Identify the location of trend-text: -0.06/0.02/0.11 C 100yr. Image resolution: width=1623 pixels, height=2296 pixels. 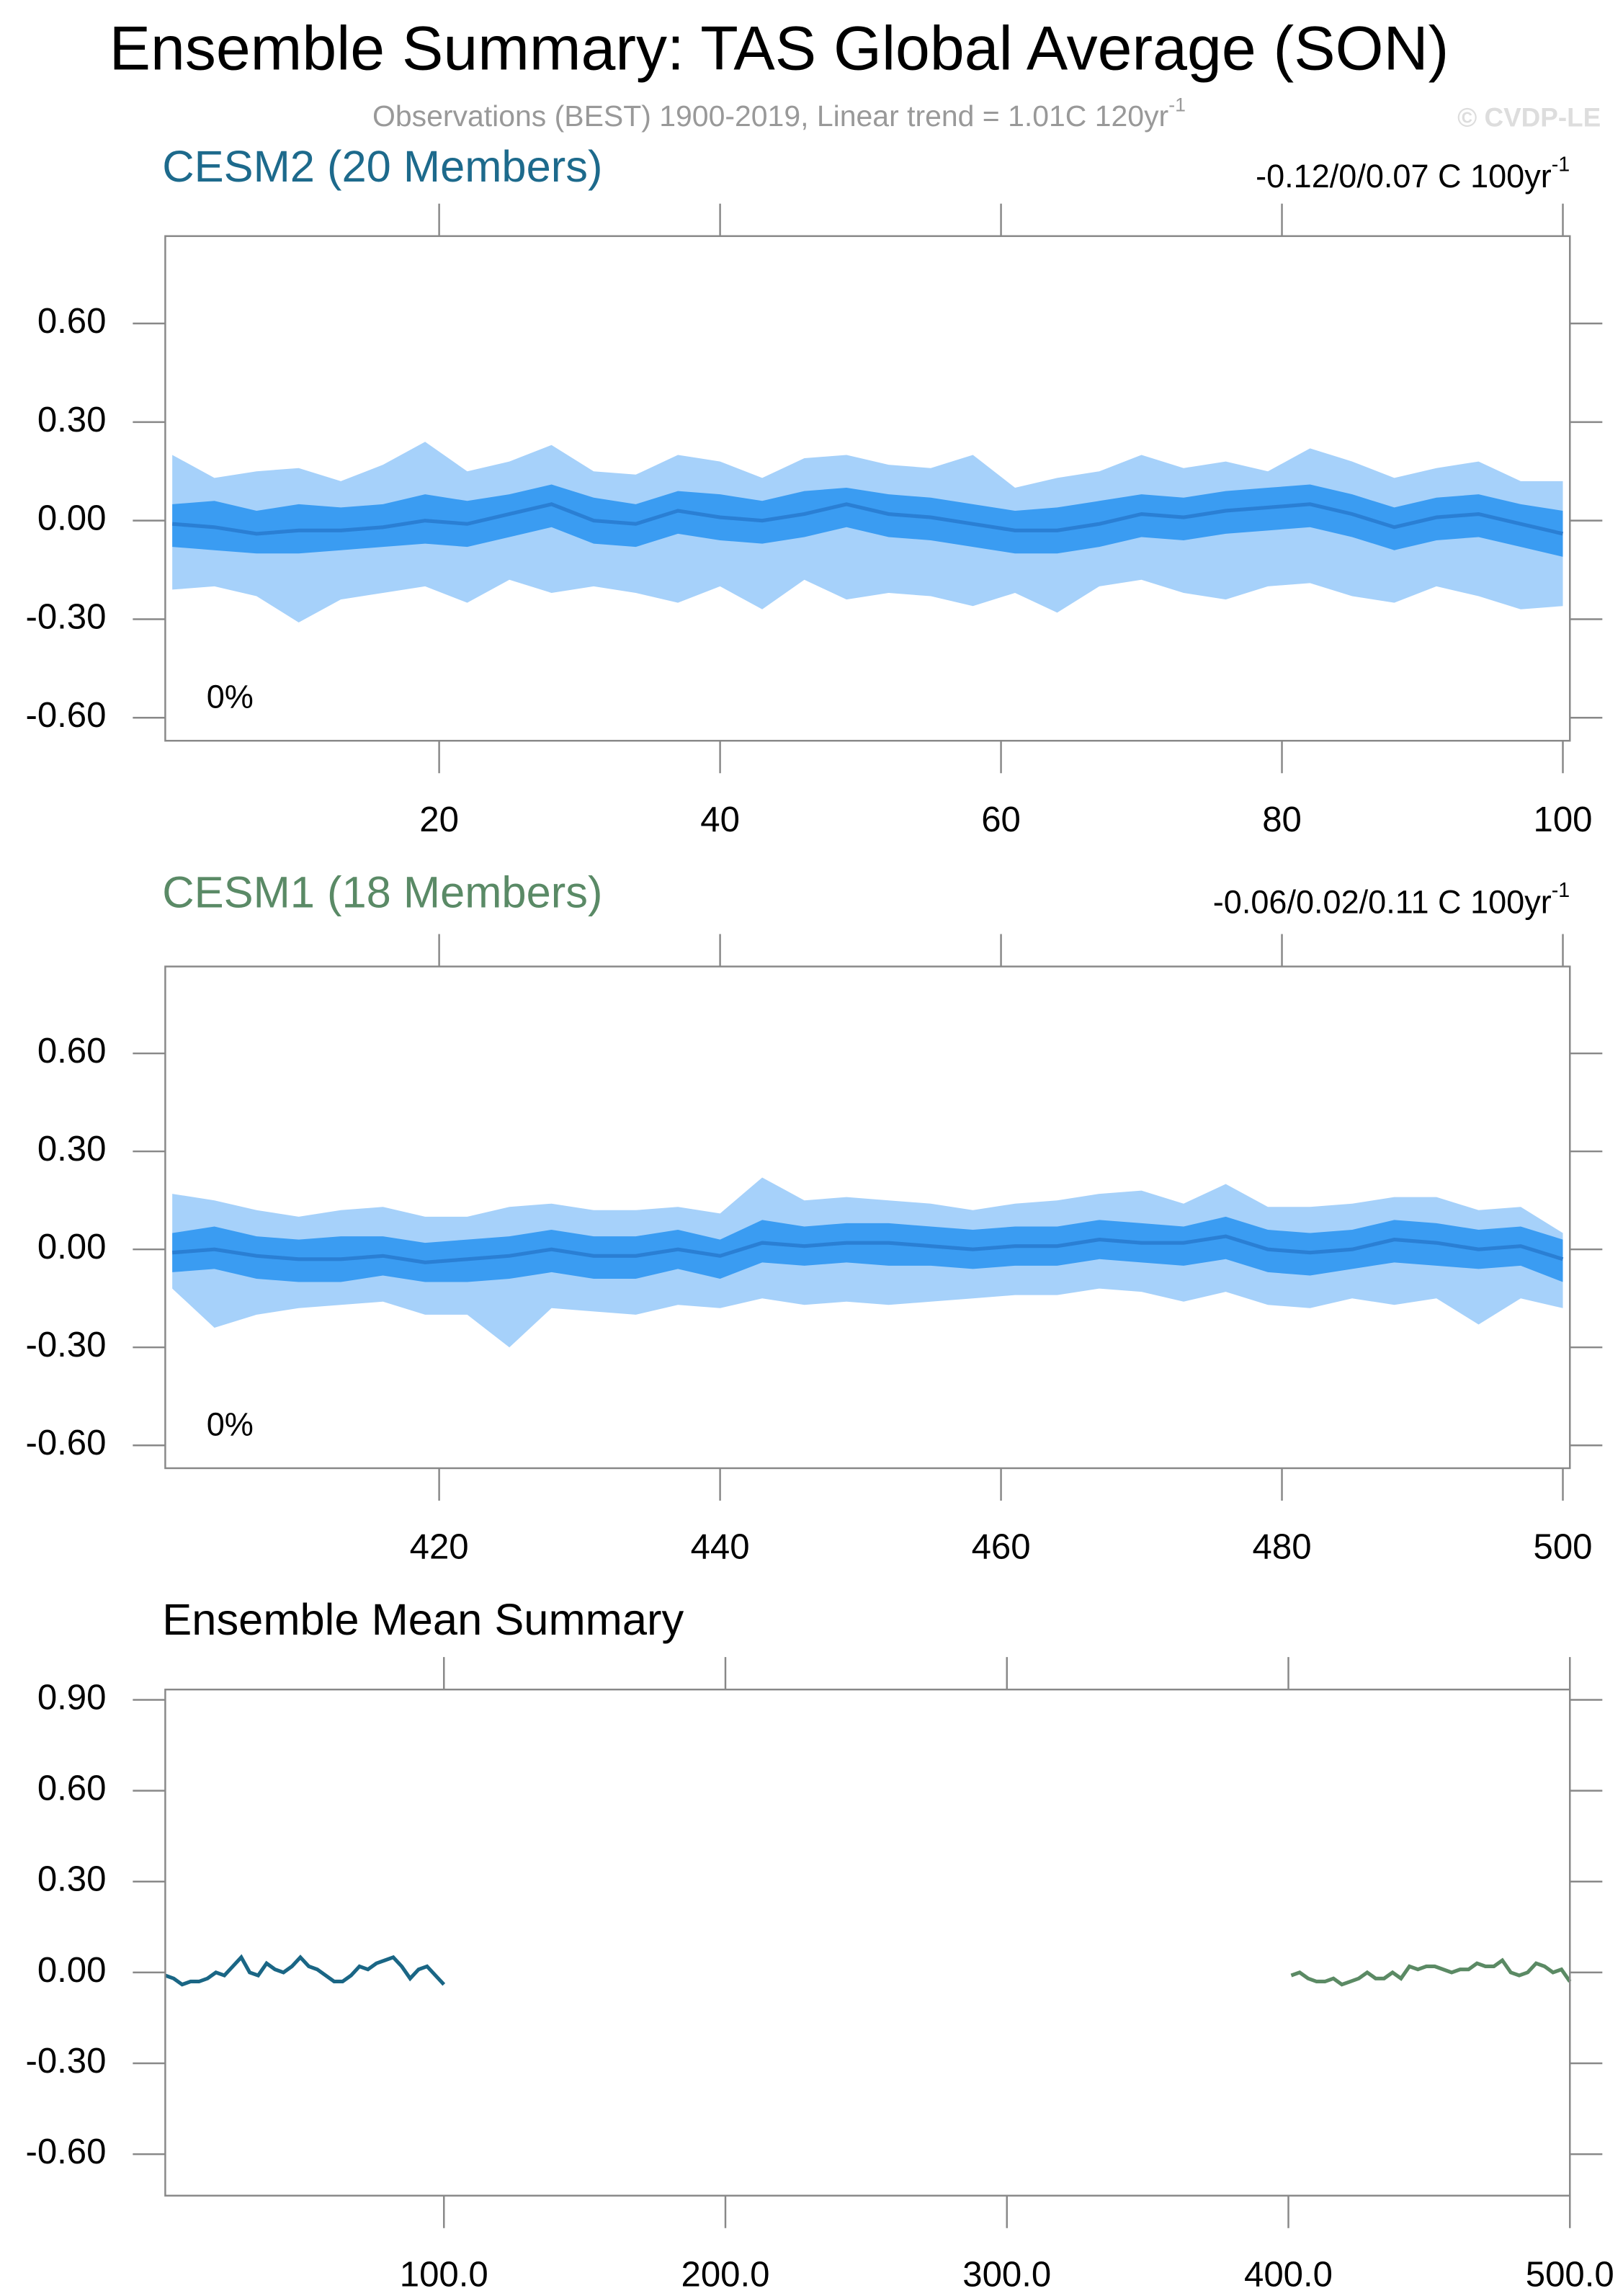
(1382, 901).